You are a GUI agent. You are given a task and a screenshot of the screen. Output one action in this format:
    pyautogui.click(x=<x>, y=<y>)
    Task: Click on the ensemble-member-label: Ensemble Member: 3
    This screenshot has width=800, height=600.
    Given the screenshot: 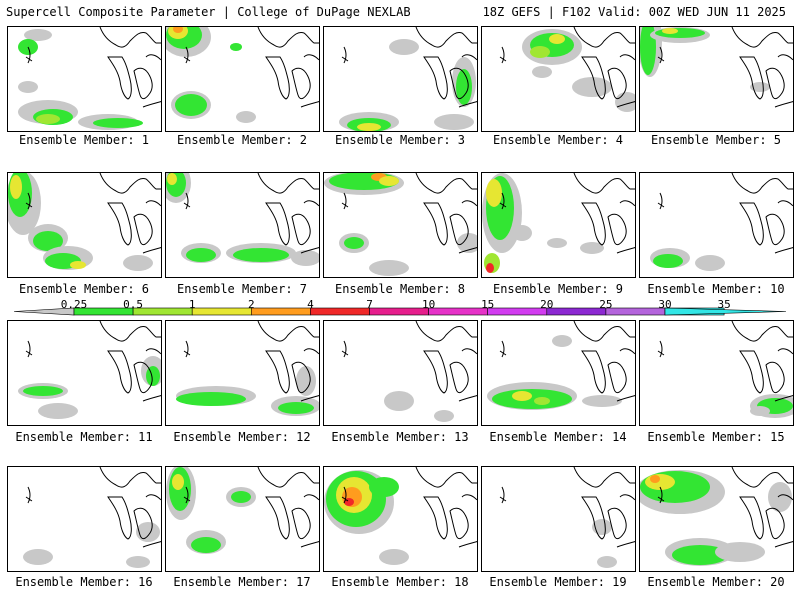 What is the action you would take?
    pyautogui.click(x=400, y=140)
    